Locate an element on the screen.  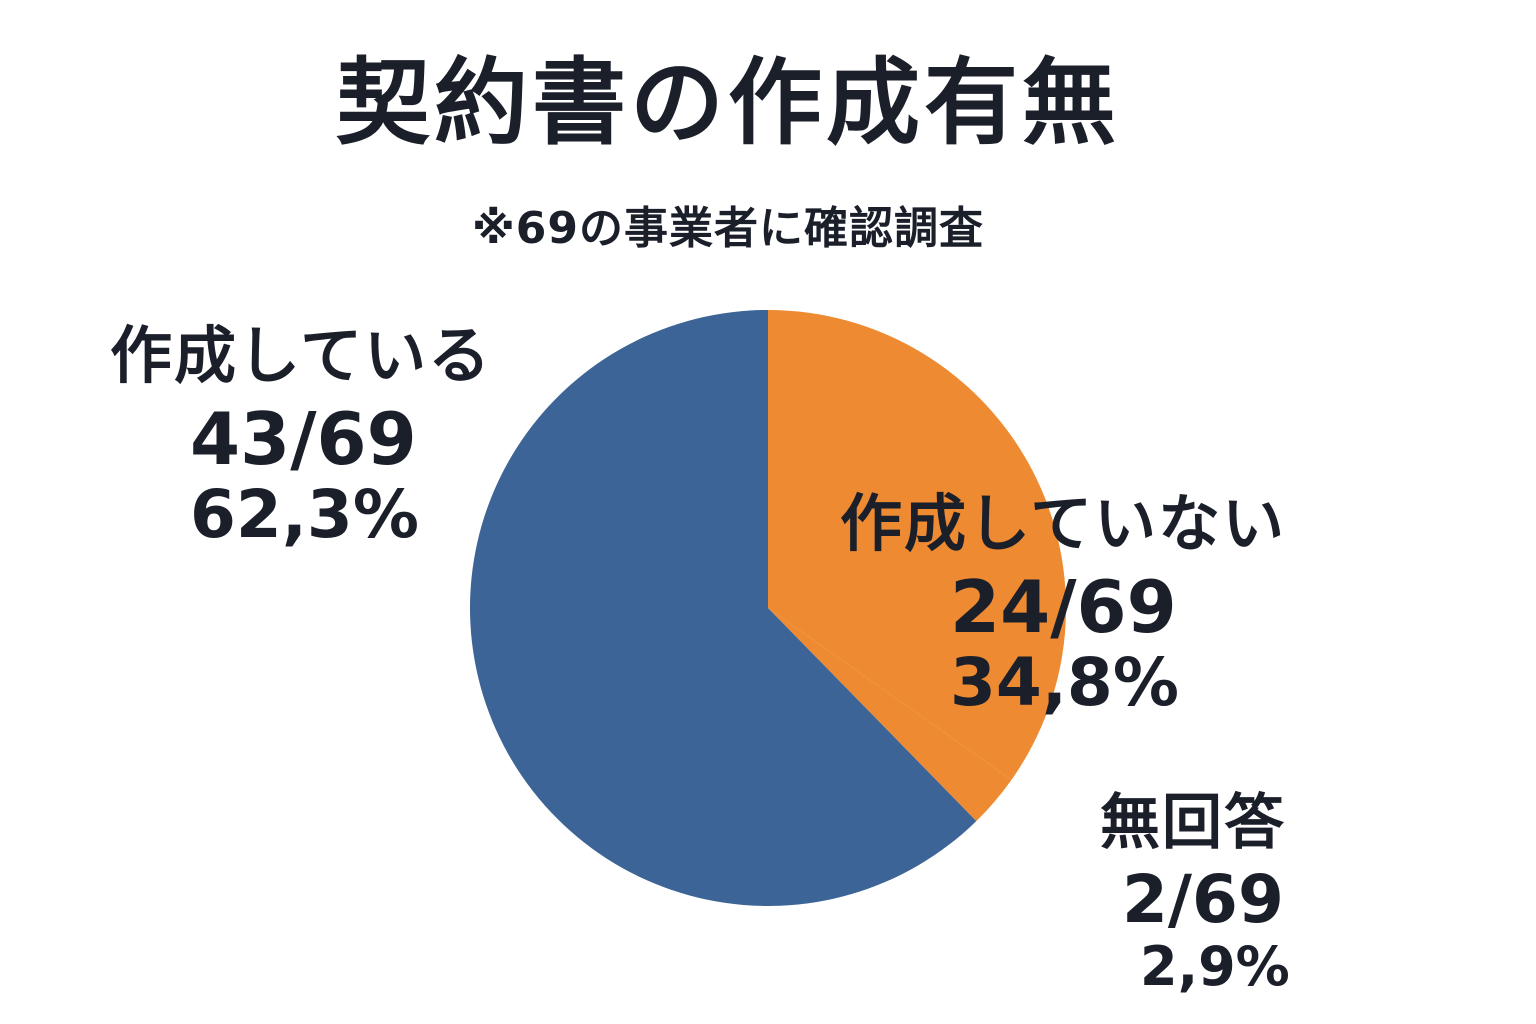
slice-not-made is located at coordinates (917, 545).